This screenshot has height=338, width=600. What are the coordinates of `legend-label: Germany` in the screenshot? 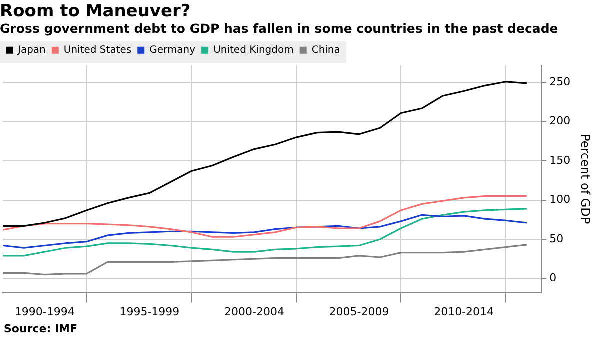 It's located at (173, 50).